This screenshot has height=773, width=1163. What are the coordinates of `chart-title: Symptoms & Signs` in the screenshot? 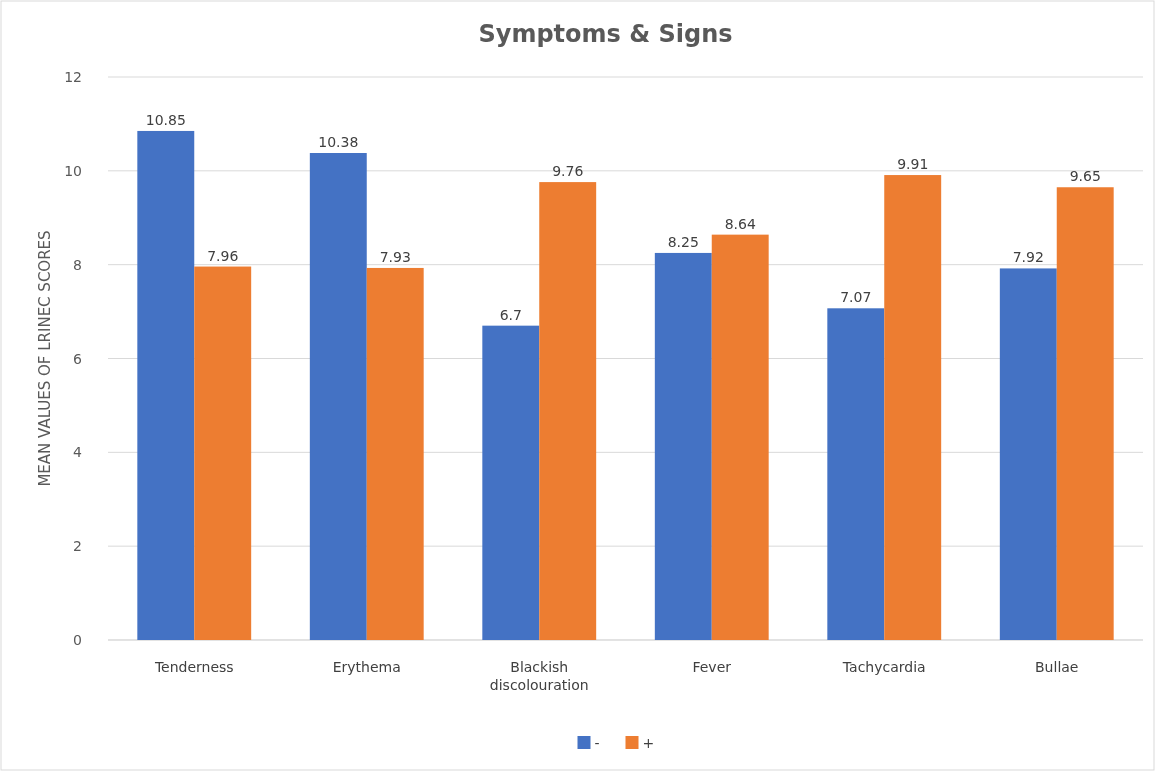 It's located at (605, 34).